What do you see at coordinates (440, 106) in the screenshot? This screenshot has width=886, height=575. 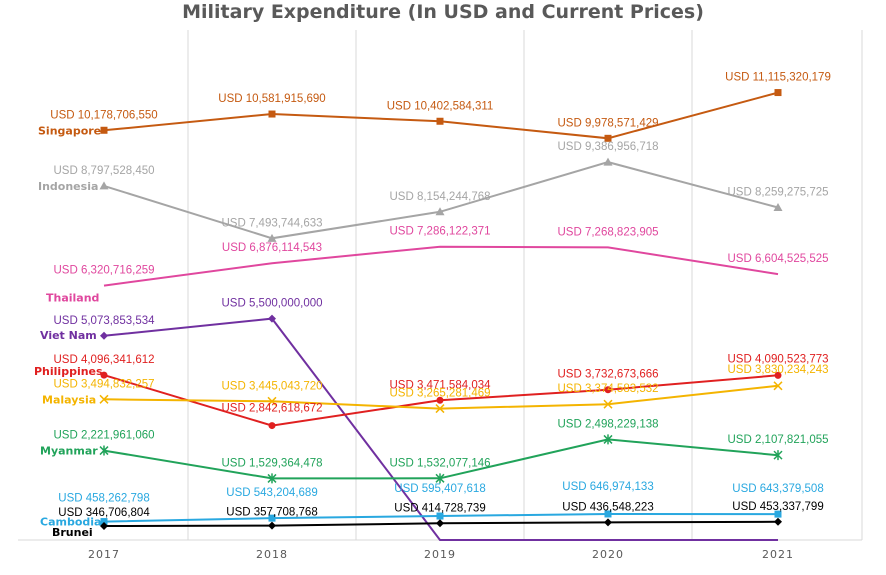 I see `data-label: USD 10,402,584,311` at bounding box center [440, 106].